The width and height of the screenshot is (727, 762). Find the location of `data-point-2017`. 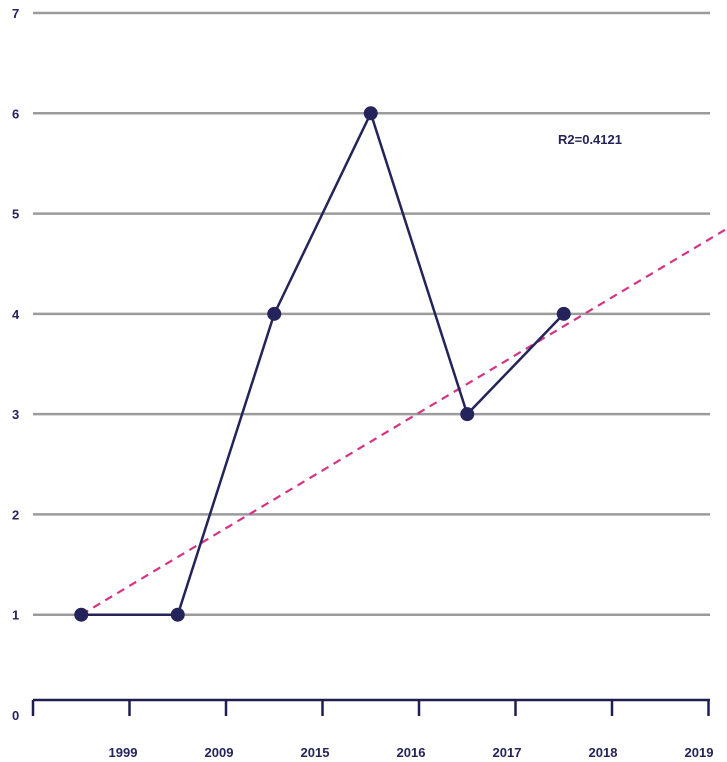

data-point-2017 is located at coordinates (467, 414).